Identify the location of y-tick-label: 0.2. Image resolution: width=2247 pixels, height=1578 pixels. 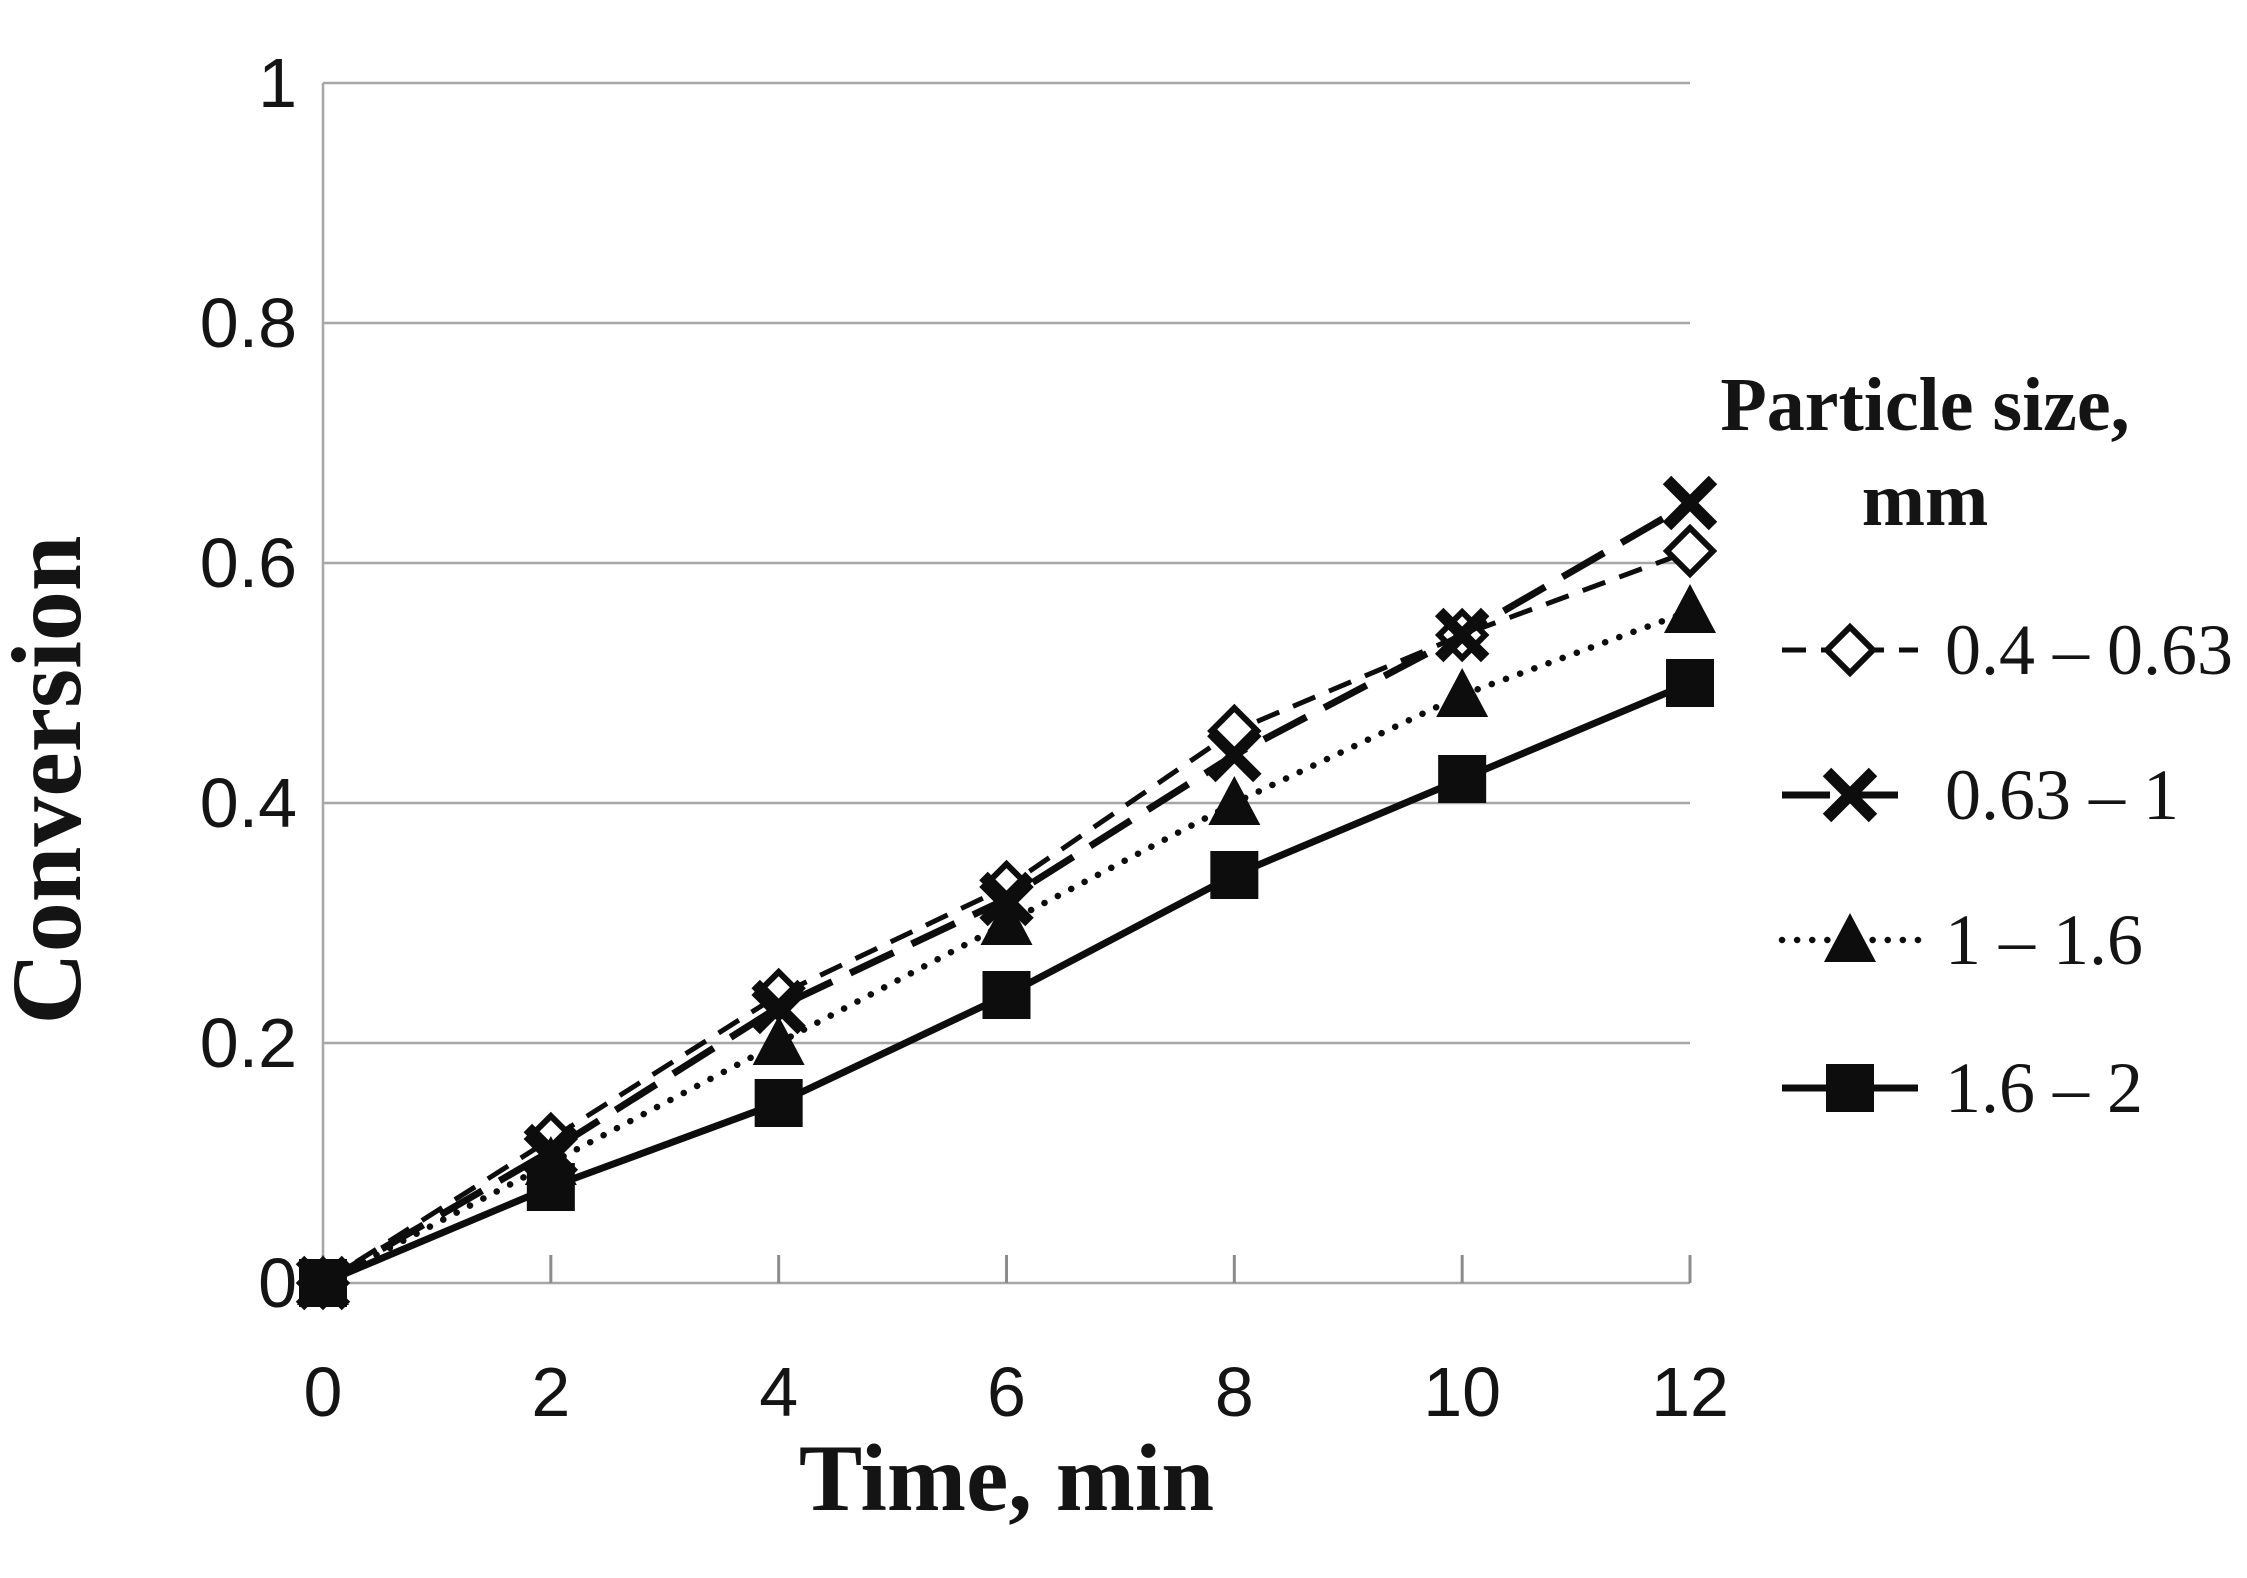
(248, 1043).